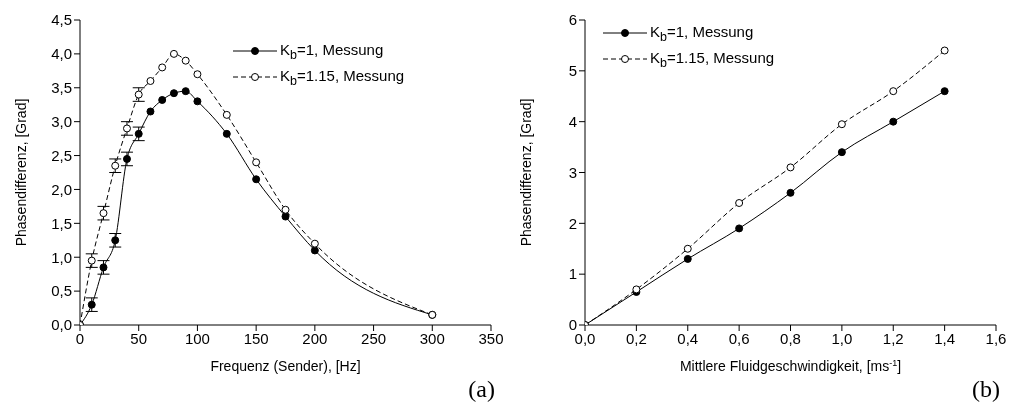 Image resolution: width=1029 pixels, height=419 pixels. Describe the element at coordinates (996, 338) in the screenshot. I see `x-tick-label: 1,6` at that location.